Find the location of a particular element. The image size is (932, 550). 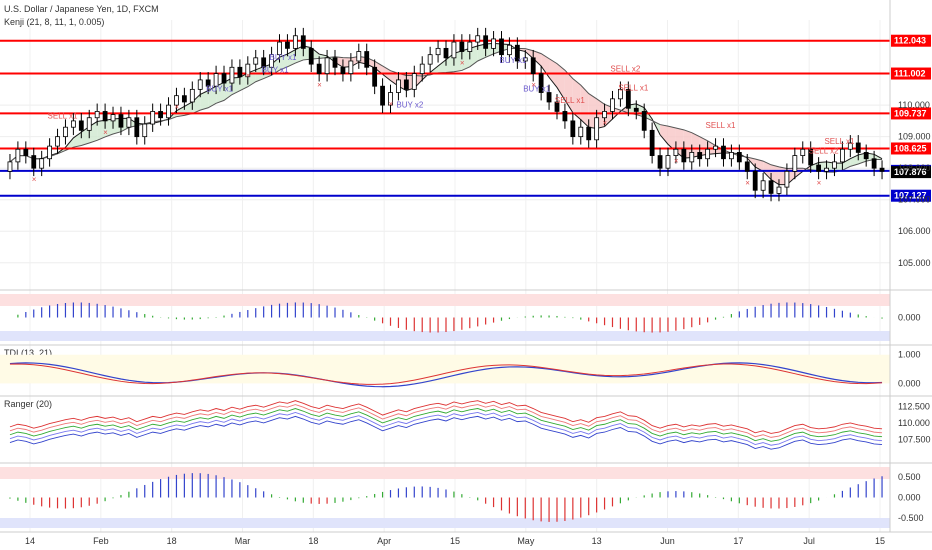

time-tick-label: Feb is located at coordinates (101, 541).